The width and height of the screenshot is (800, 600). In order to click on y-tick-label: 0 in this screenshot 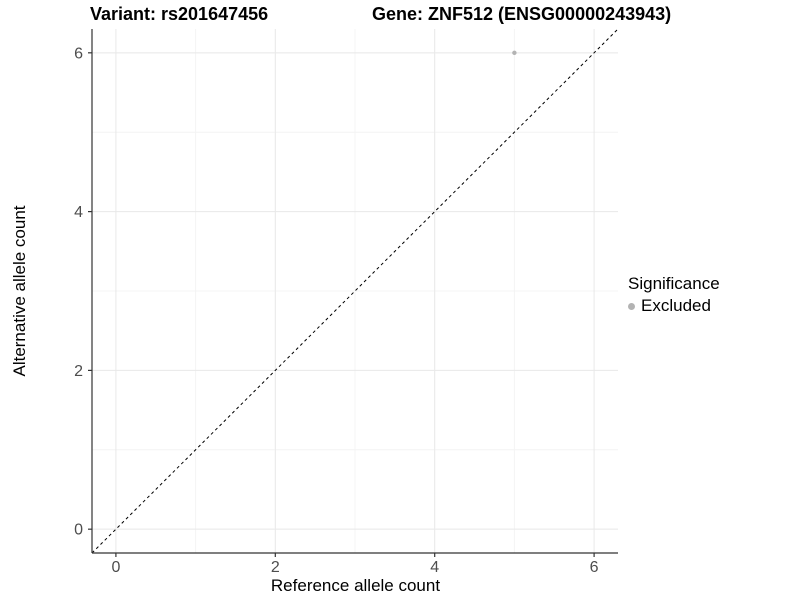, I will do `click(78, 530)`.